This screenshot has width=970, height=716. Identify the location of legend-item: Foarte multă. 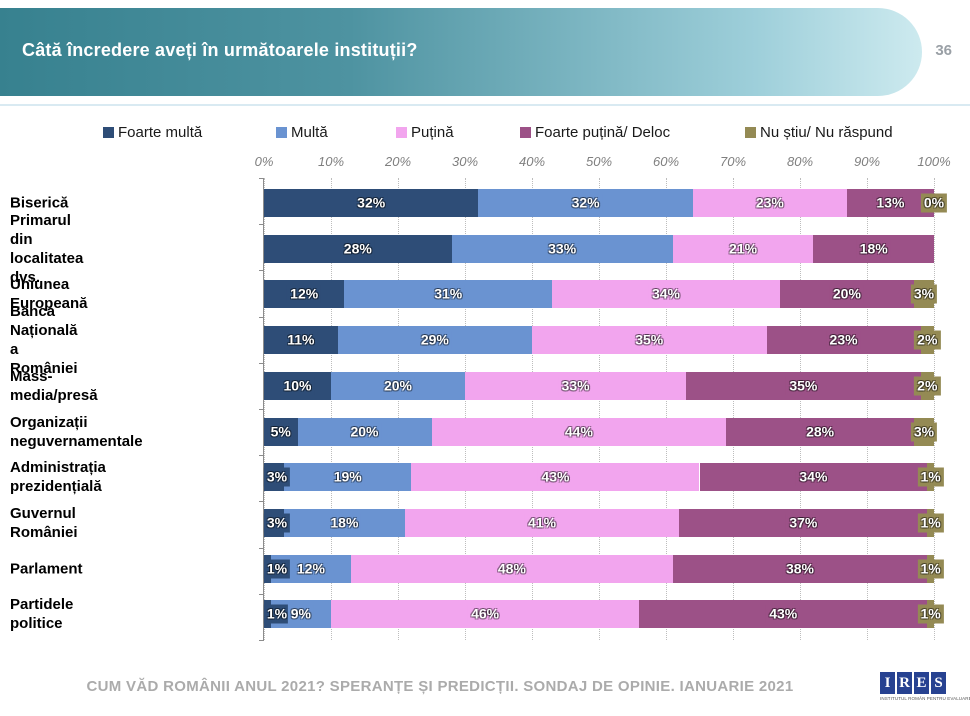
(152, 132).